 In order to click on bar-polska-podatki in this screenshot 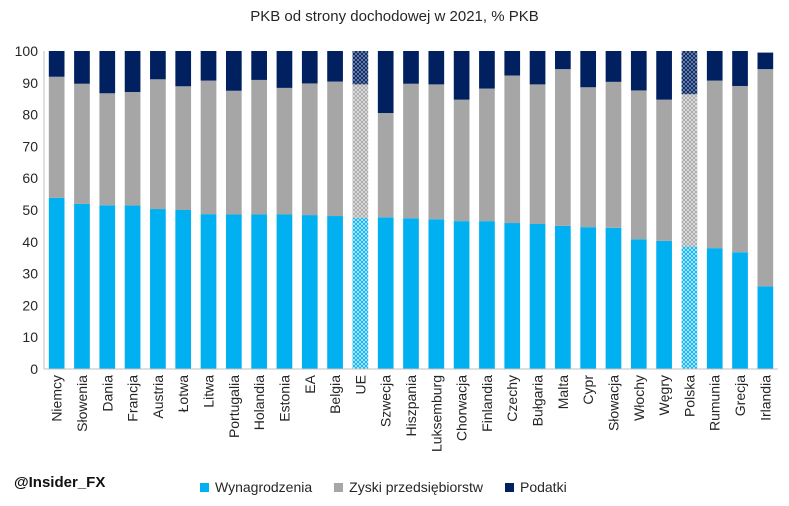, I will do `click(689, 73)`.